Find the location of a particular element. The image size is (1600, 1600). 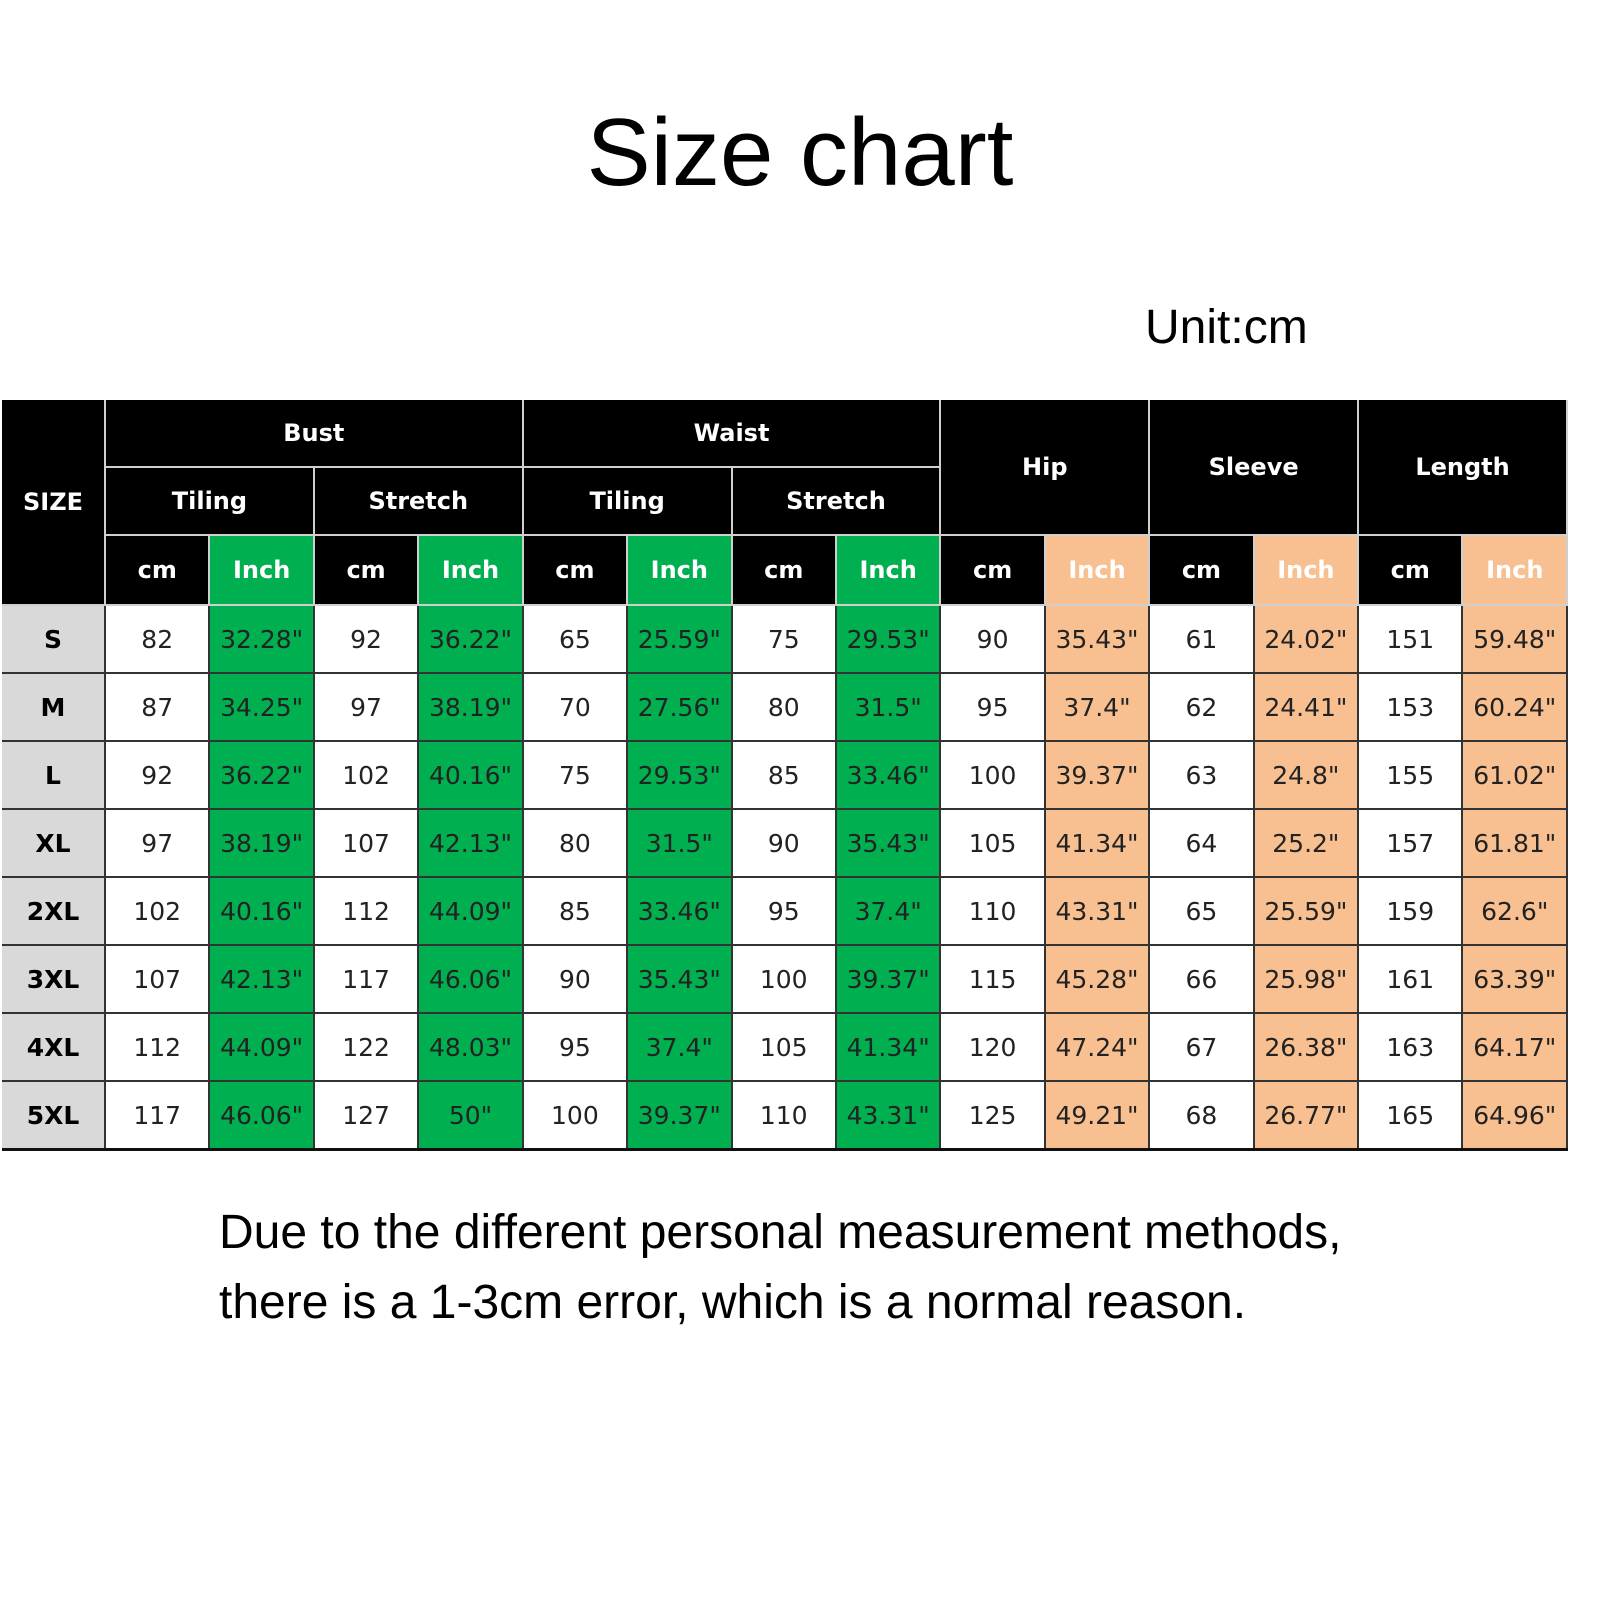

unit-label: Unit:cm is located at coordinates (1226, 327).